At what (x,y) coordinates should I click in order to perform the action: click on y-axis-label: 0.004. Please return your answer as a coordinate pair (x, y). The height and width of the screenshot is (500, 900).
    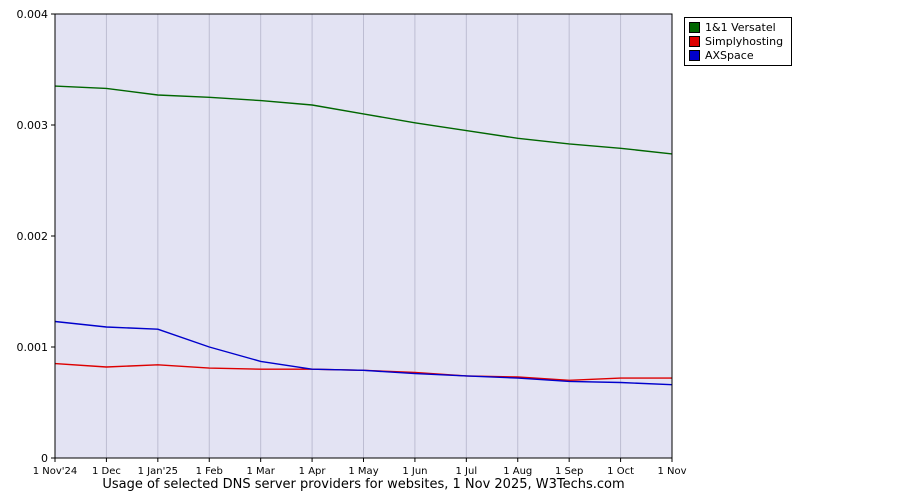
    Looking at the image, I should click on (33, 14).